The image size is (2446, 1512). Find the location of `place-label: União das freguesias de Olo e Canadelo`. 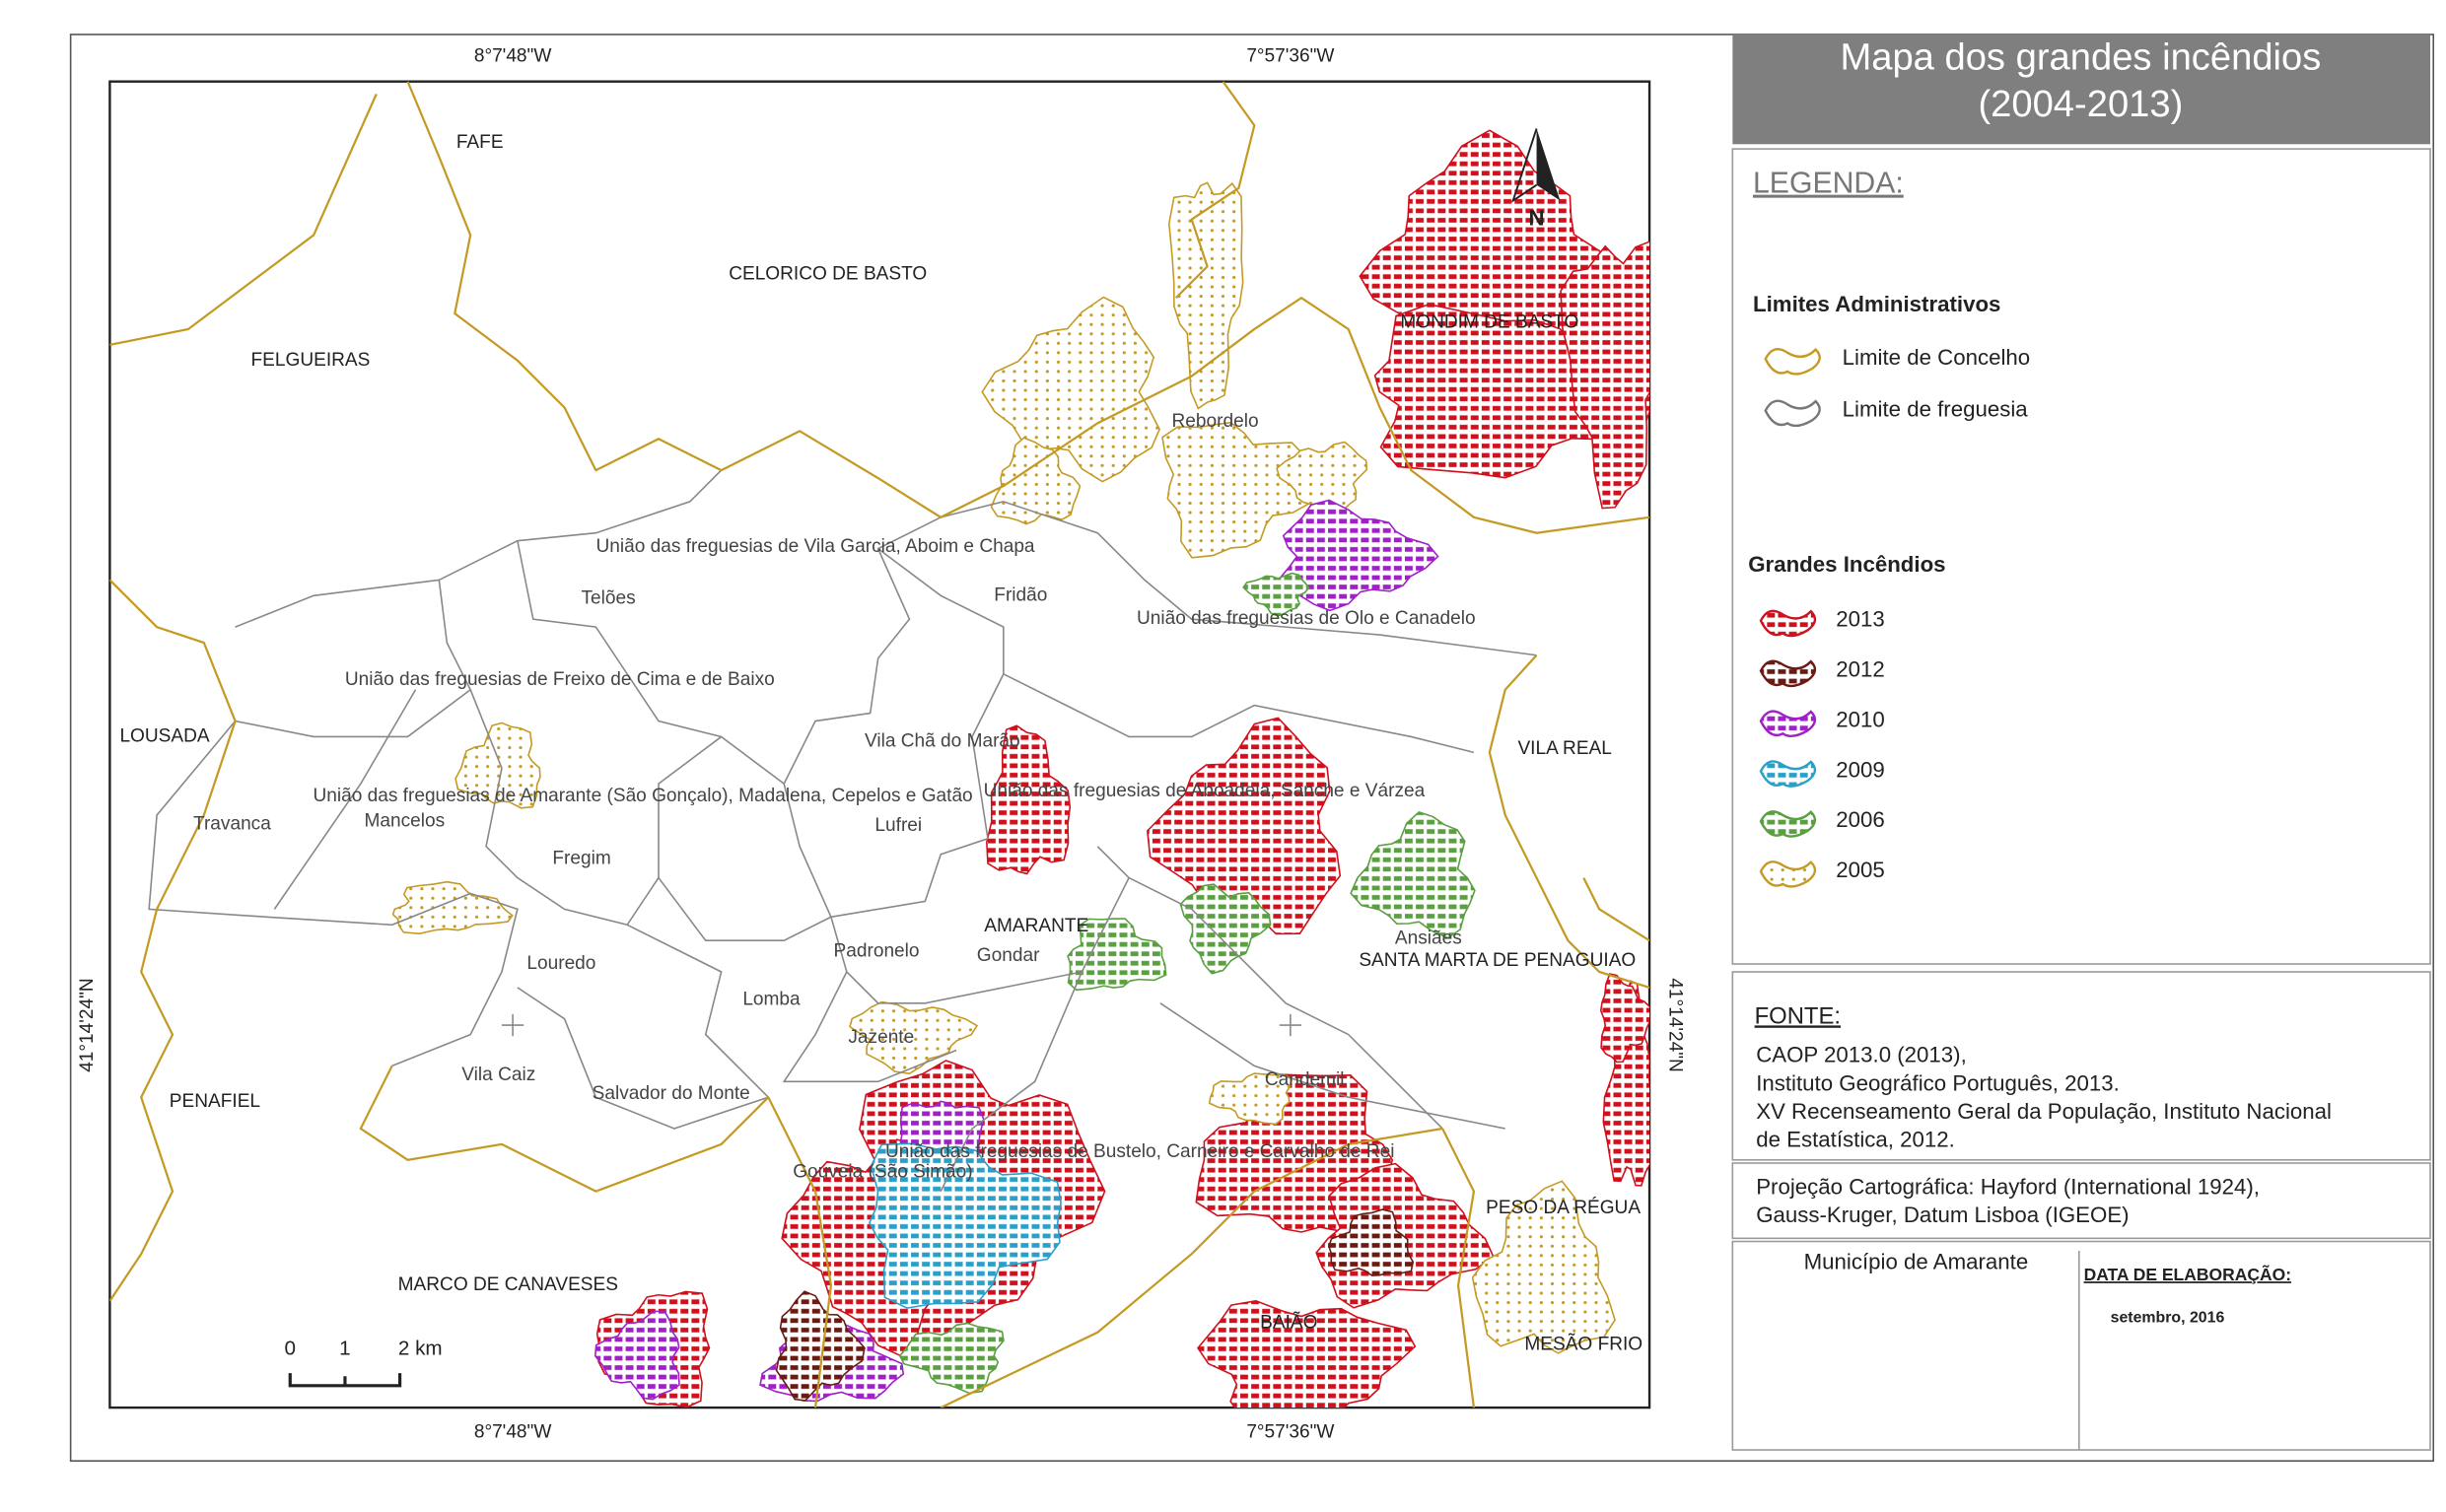

place-label: União das freguesias de Olo e Canadelo is located at coordinates (1306, 618).